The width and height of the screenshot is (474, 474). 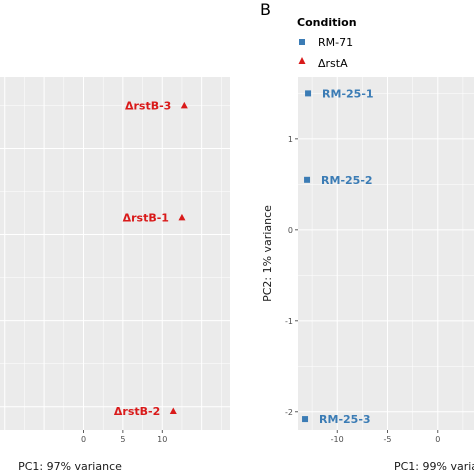 What do you see at coordinates (289, 321) in the screenshot?
I see `y-tick-label: -1` at bounding box center [289, 321].